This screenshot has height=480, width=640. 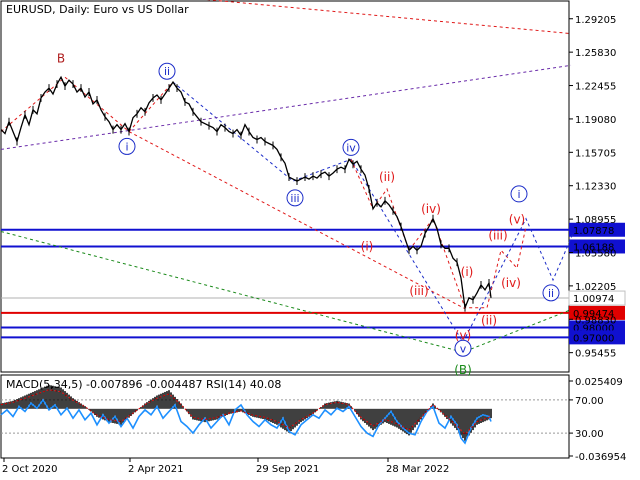 I want to click on wave-label: iv, so click(x=351, y=147).